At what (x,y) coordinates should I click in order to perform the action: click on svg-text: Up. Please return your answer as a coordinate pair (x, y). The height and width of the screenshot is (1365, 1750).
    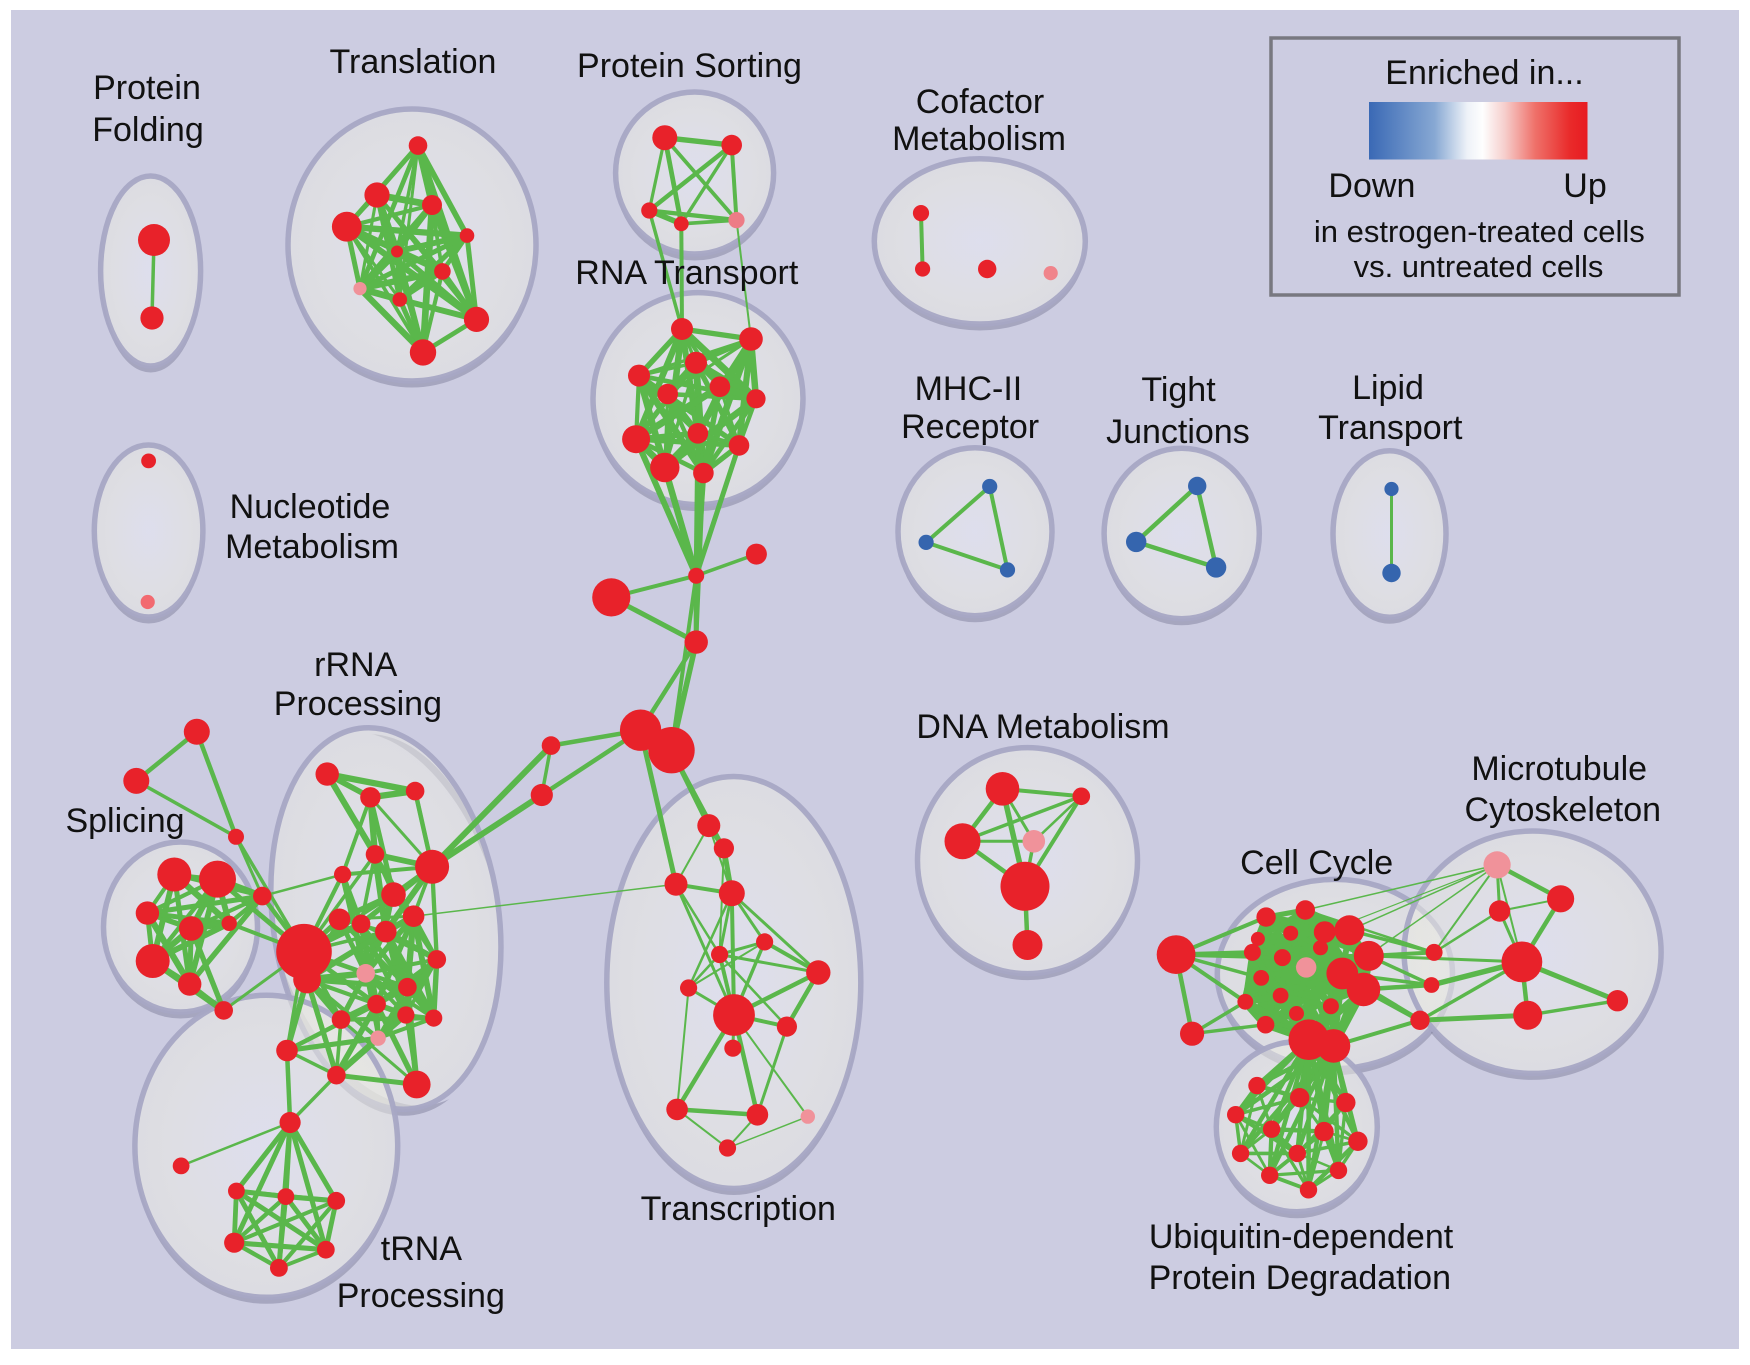
    Looking at the image, I should click on (1584, 186).